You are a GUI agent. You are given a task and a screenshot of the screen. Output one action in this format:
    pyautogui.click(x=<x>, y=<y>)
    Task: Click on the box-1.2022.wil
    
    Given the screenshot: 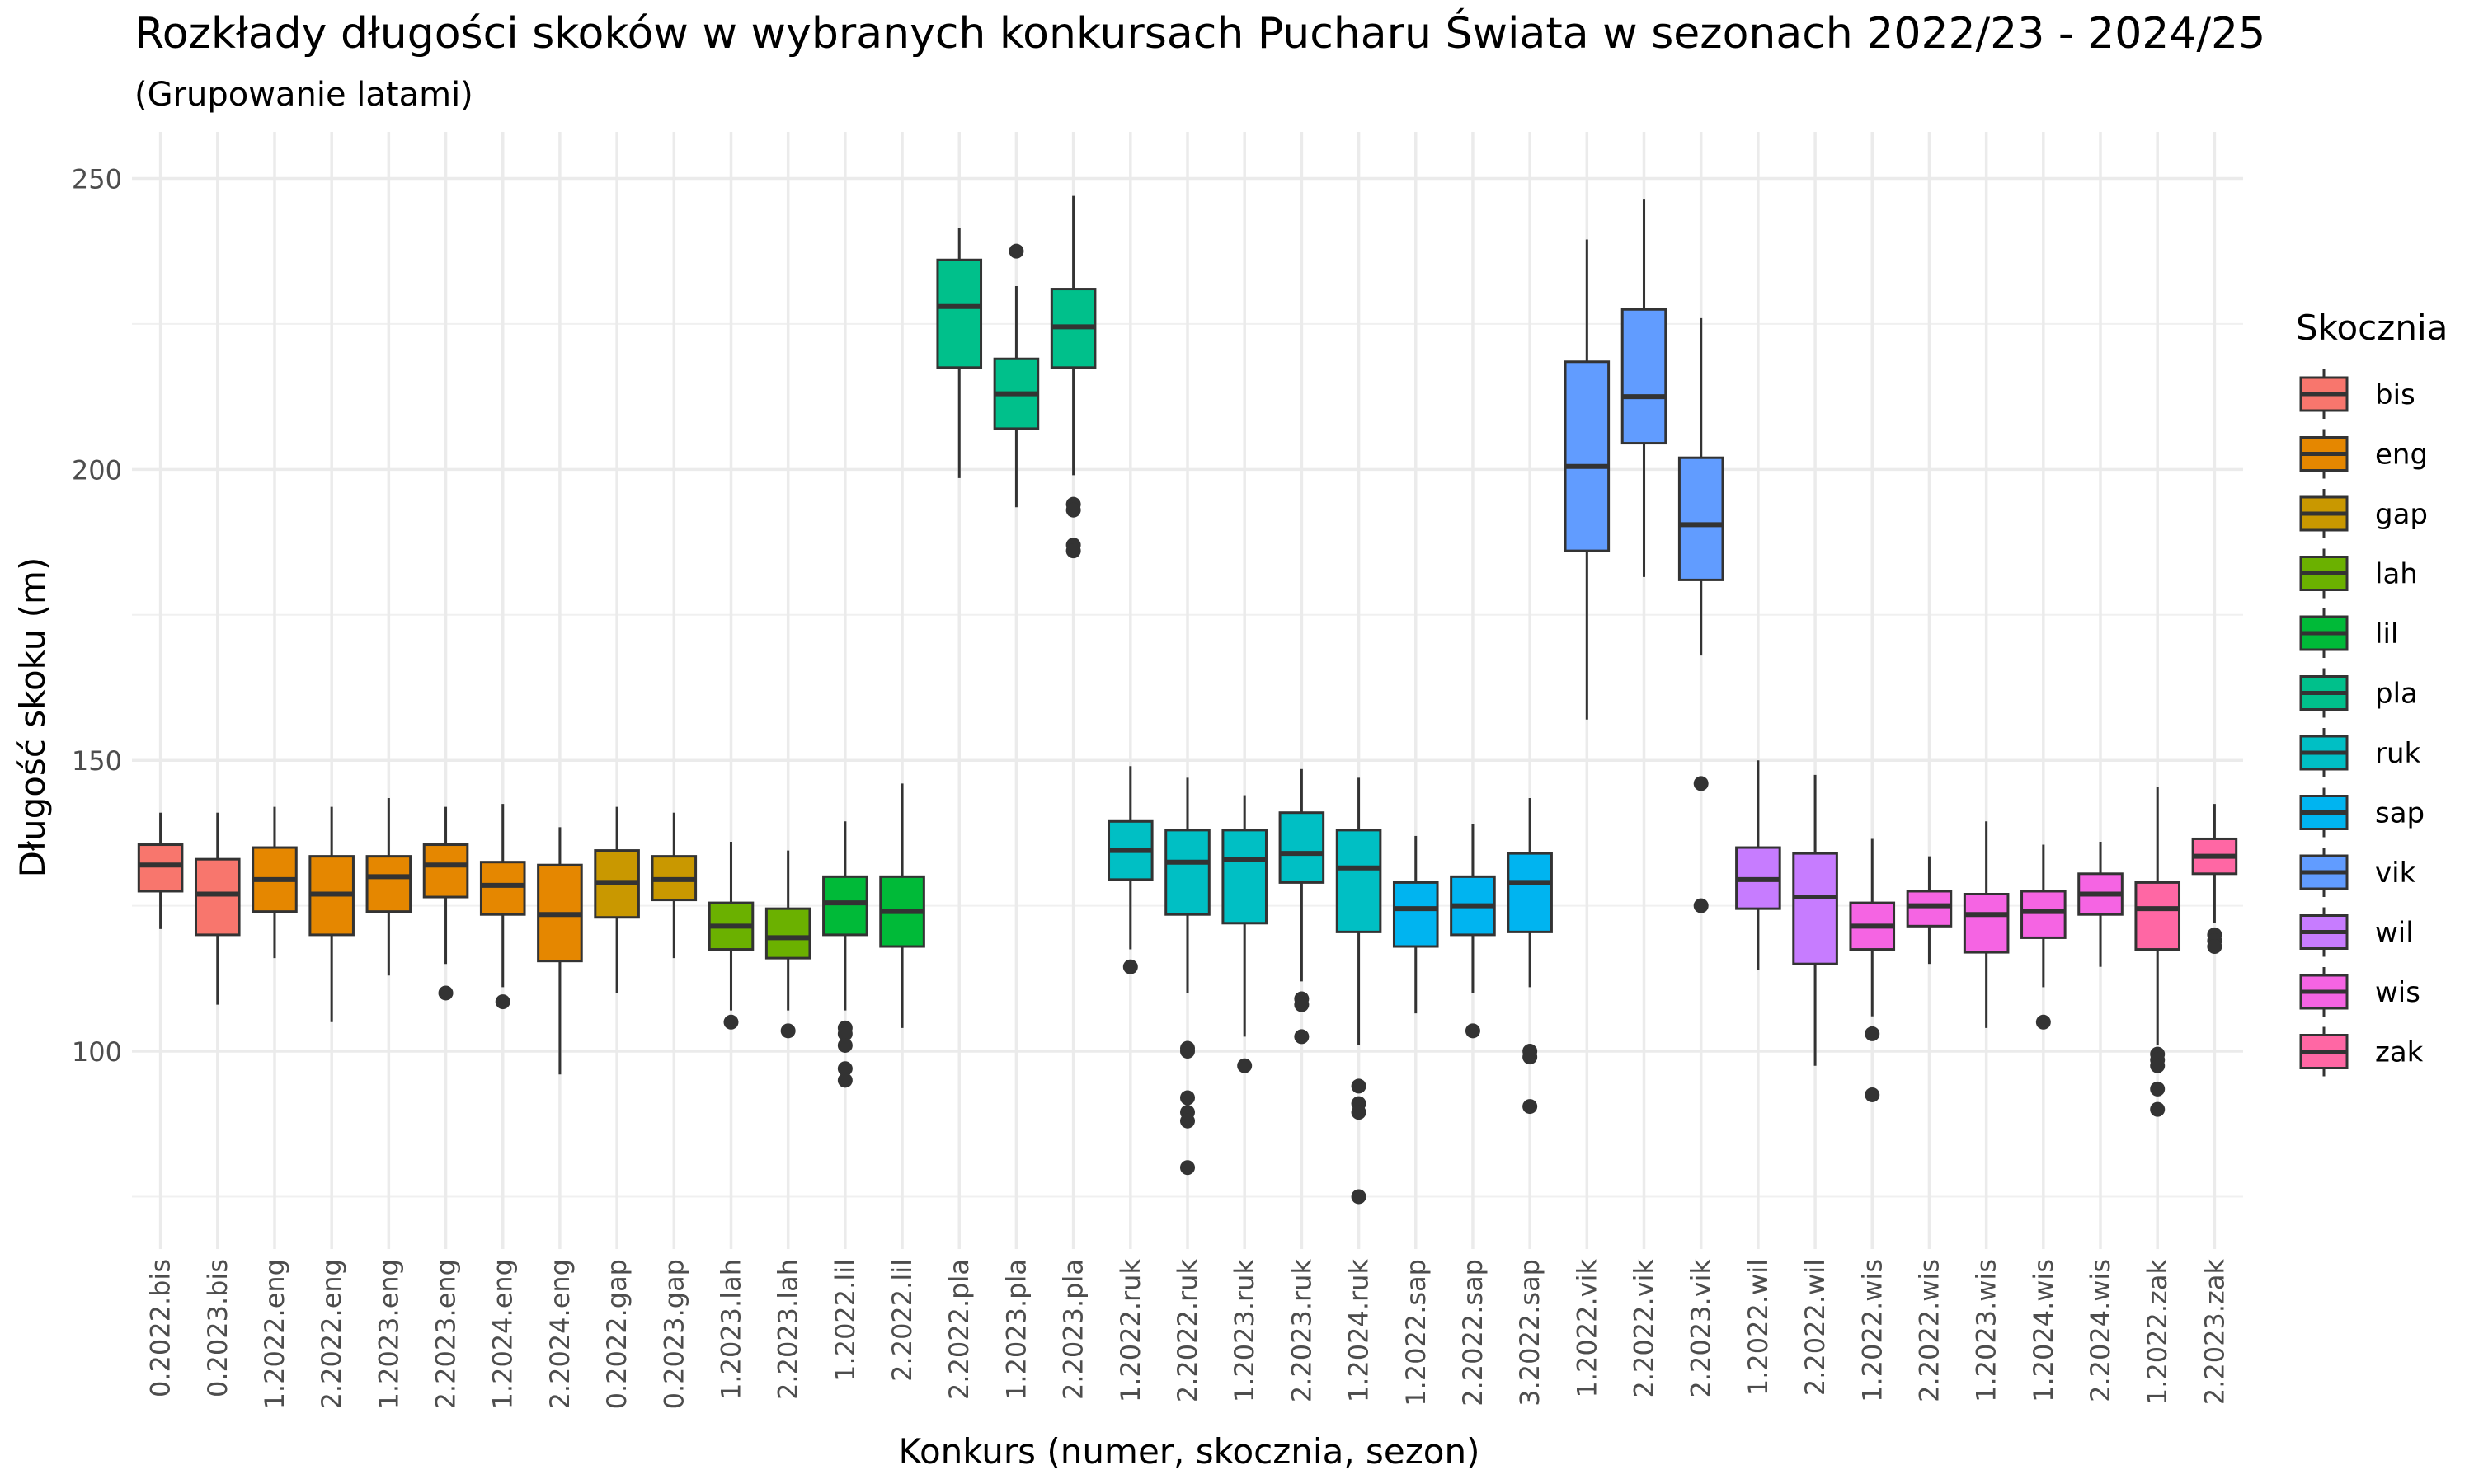 What is the action you would take?
    pyautogui.click(x=1758, y=865)
    